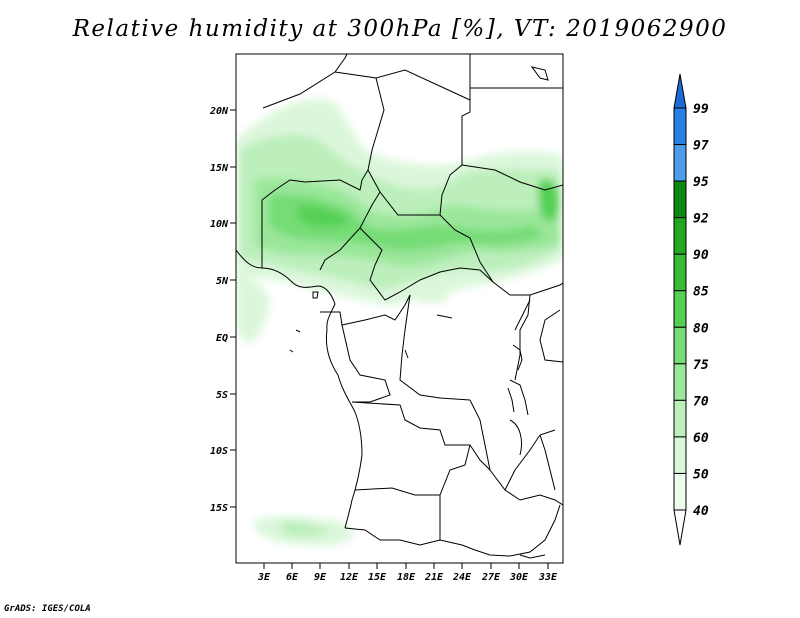 This screenshot has height=618, width=800. What do you see at coordinates (222, 310) in the screenshot?
I see `lat-axis: 20N 15N 10N 5N EQ 5S 10S 15S` at bounding box center [222, 310].